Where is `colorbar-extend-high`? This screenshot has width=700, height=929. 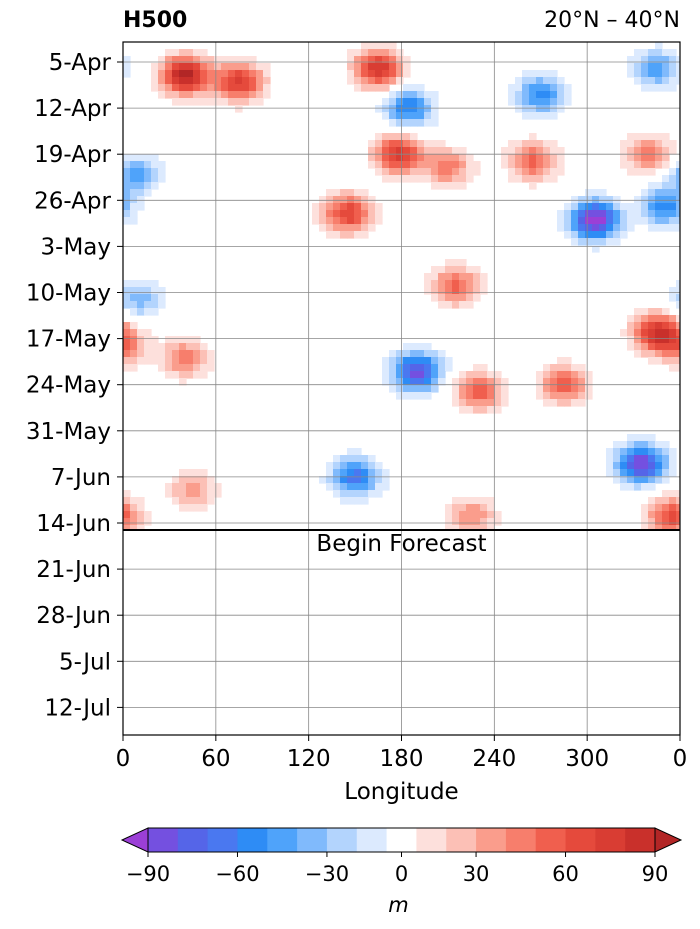
colorbar-extend-high is located at coordinates (668, 840).